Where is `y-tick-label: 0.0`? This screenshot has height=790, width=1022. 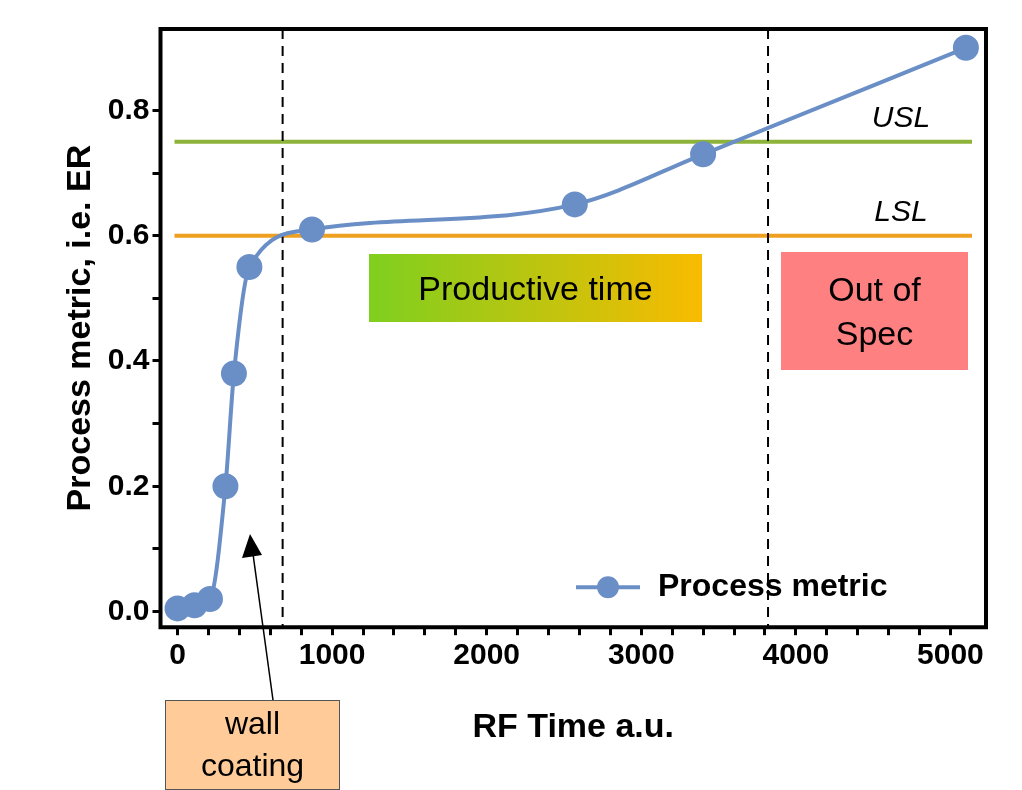
y-tick-label: 0.0 is located at coordinates (128, 609).